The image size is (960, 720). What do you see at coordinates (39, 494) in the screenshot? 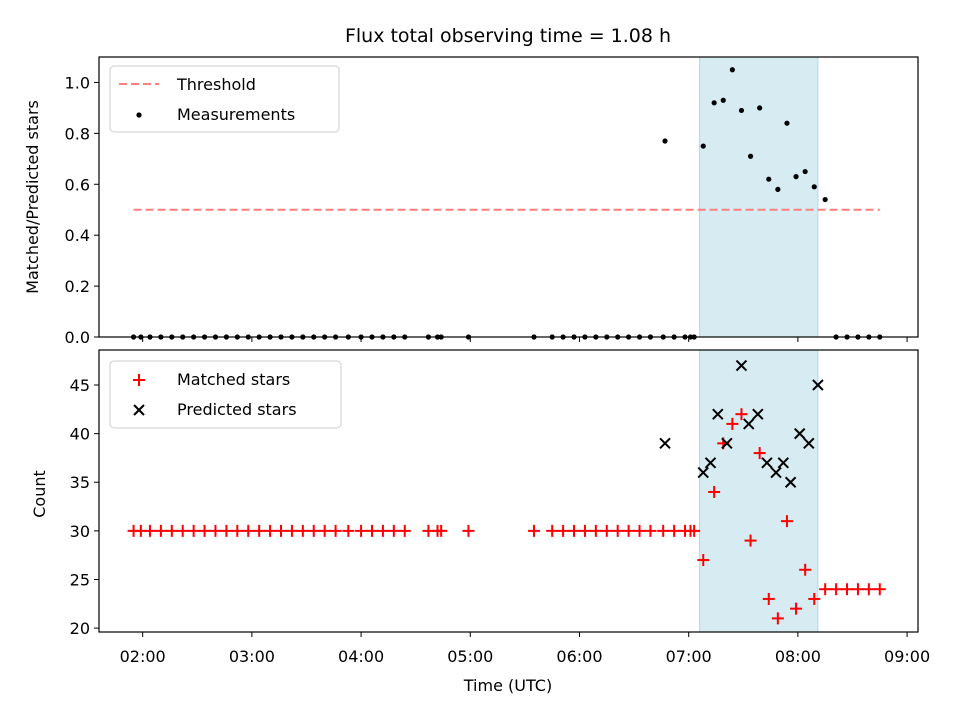
I see `bottom-y-axis-label: Count` at bounding box center [39, 494].